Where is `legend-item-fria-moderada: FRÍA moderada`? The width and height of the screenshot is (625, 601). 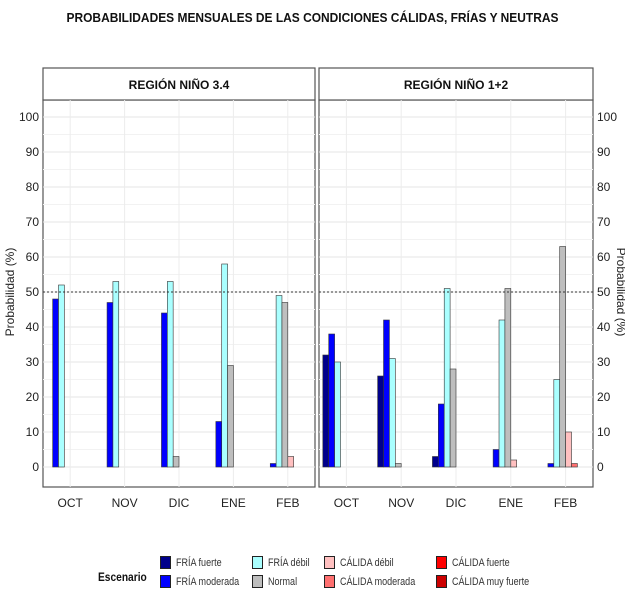 legend-item-fria-moderada: FRÍA moderada is located at coordinates (206, 581).